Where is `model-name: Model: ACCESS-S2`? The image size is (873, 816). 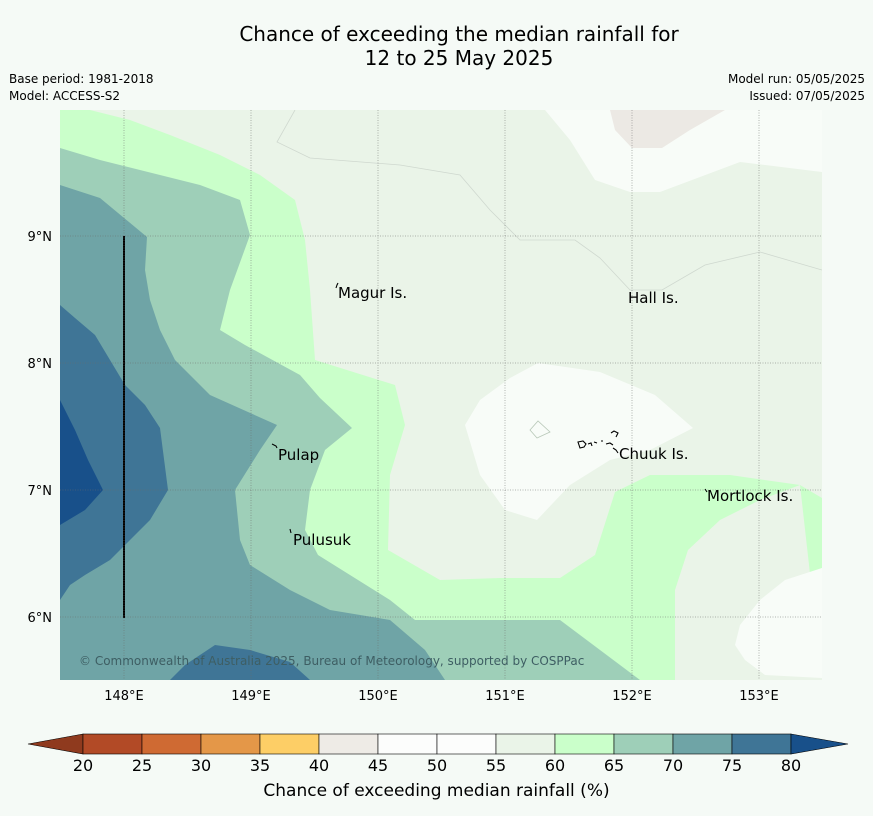 model-name: Model: ACCESS-S2 is located at coordinates (65, 96).